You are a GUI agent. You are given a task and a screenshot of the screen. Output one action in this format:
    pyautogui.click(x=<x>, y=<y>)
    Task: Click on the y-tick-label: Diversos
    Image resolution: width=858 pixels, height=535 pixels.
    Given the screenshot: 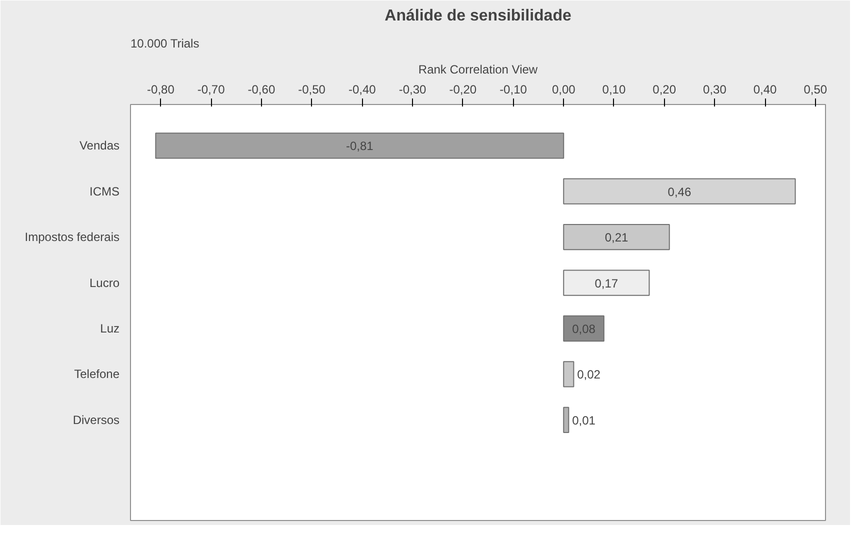 What is the action you would take?
    pyautogui.click(x=96, y=419)
    